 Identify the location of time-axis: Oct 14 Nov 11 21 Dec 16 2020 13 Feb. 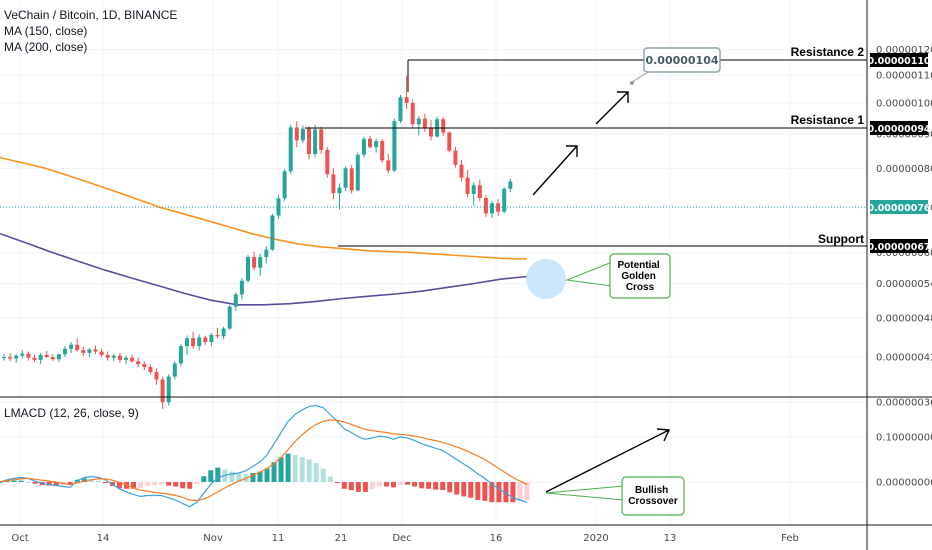
(405, 538).